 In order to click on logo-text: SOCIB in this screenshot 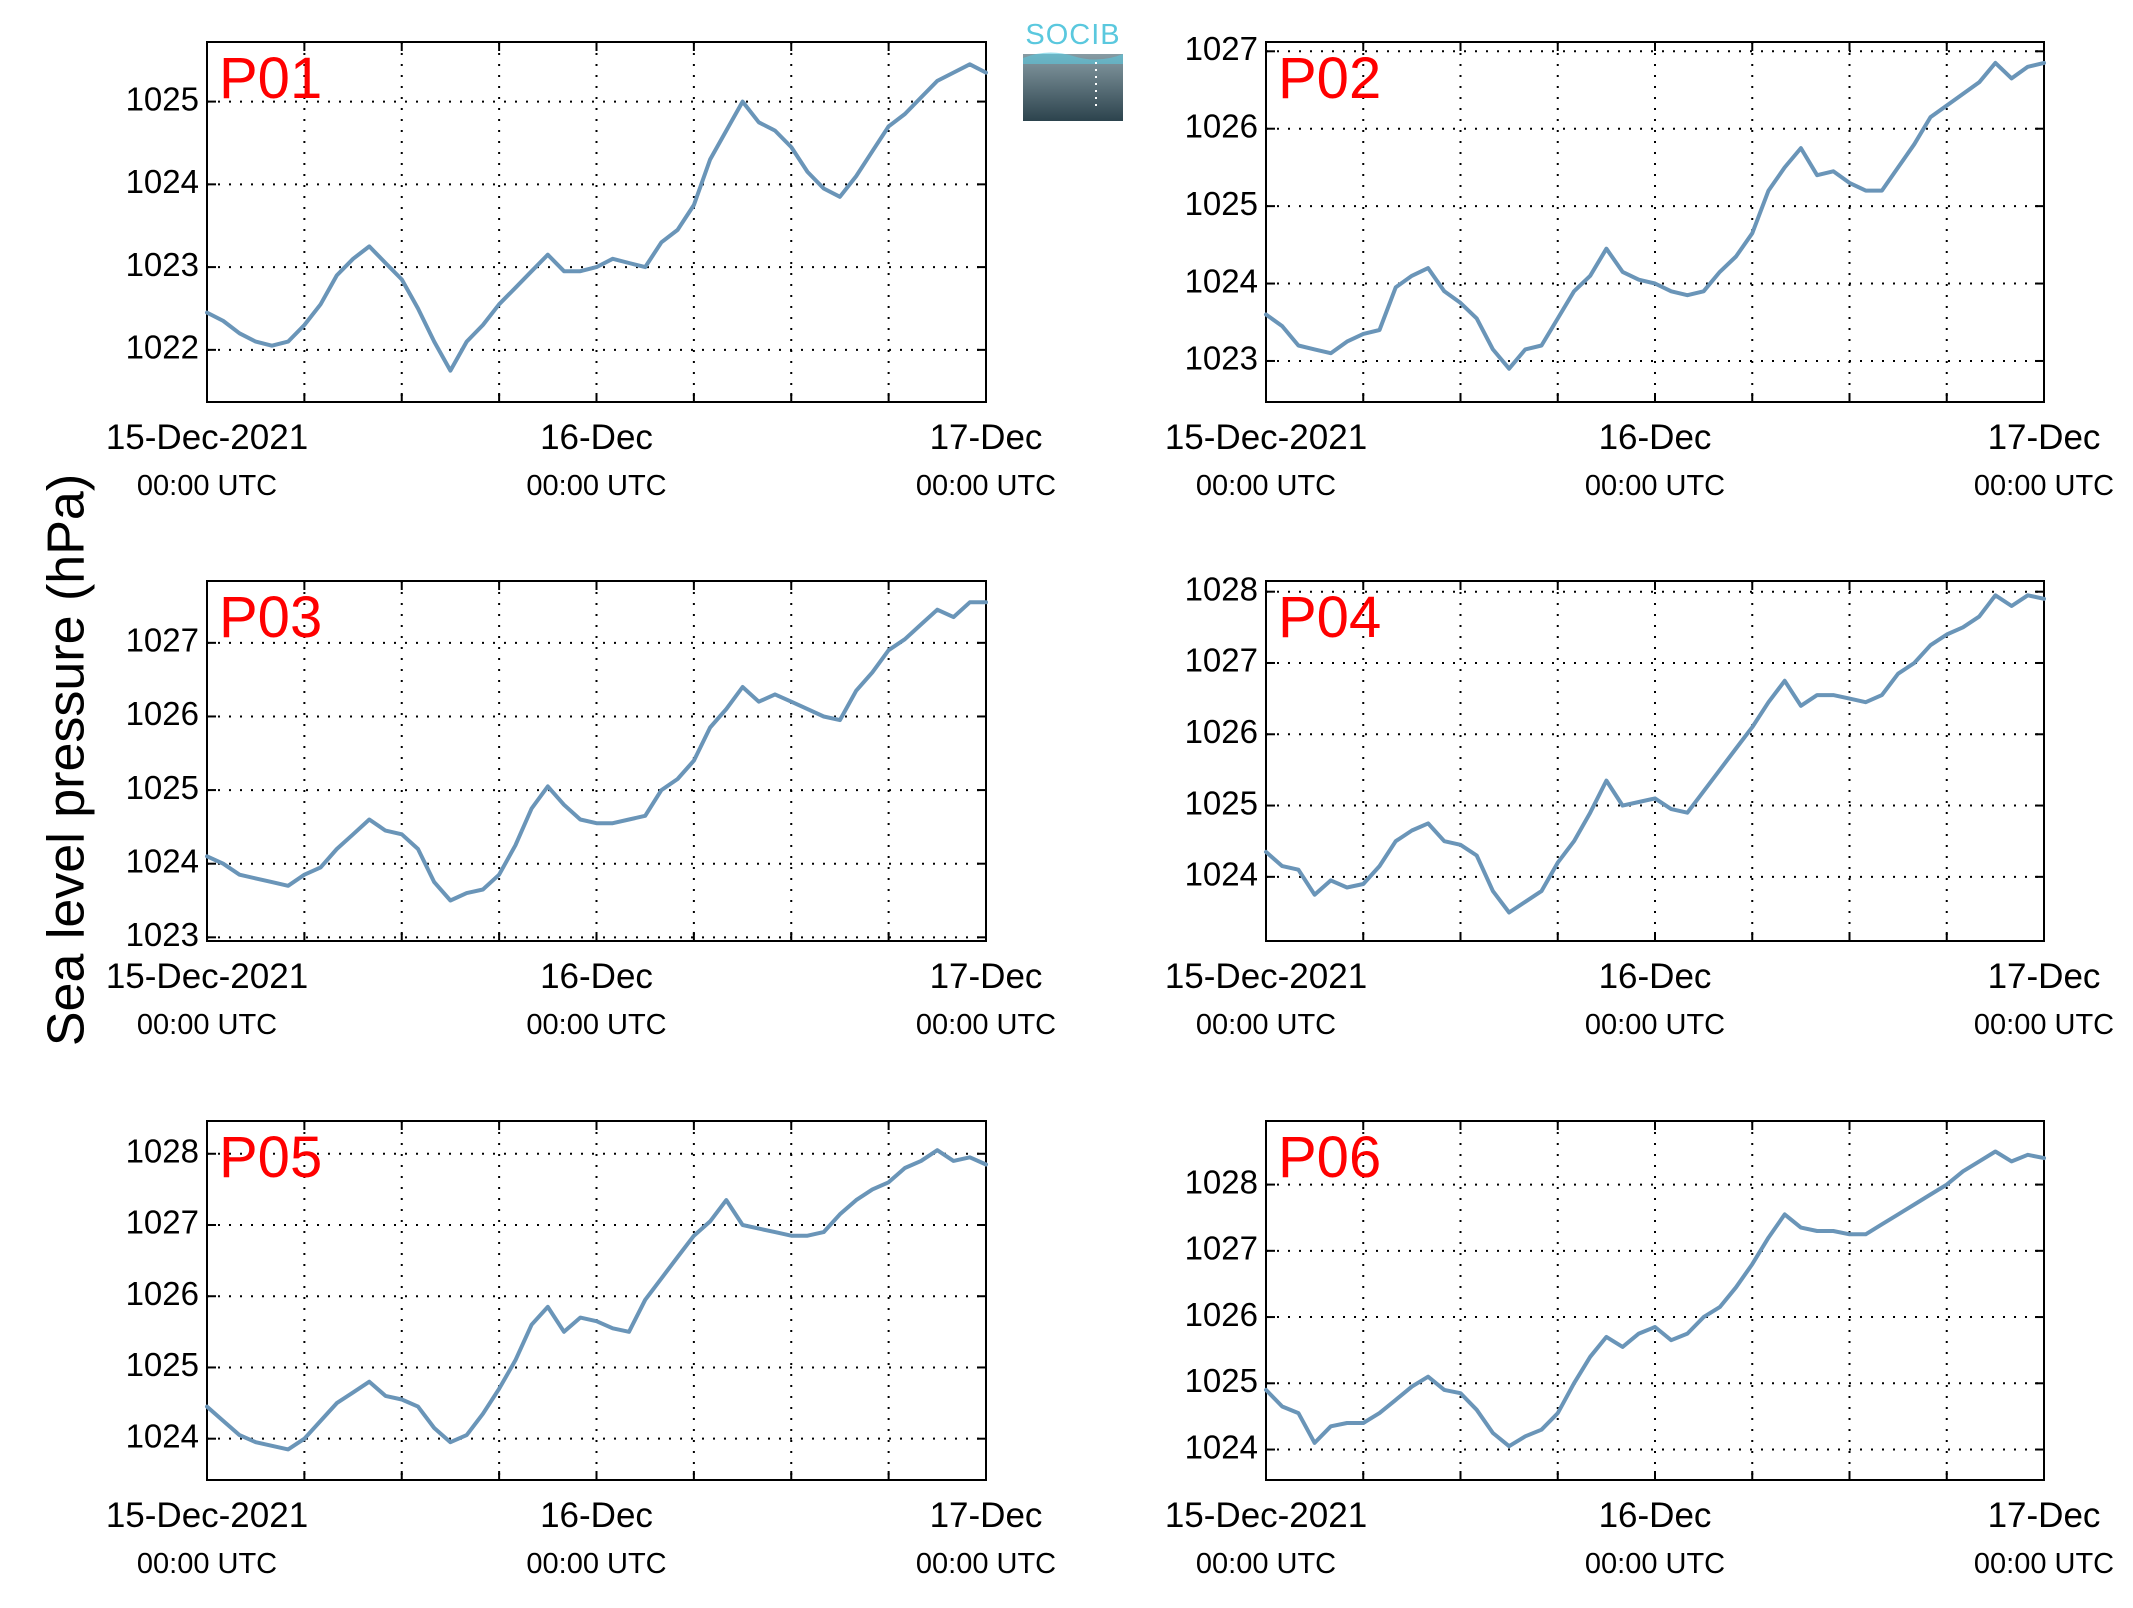, I will do `click(1072, 35)`.